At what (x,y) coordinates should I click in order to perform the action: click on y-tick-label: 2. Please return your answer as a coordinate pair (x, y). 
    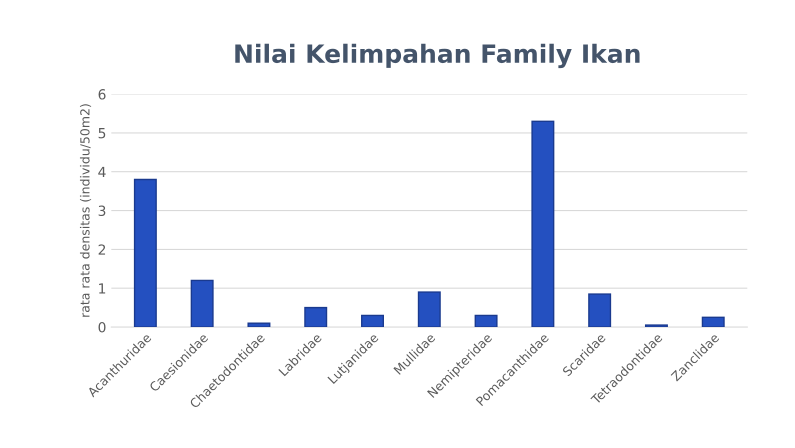
    Looking at the image, I should click on (102, 249).